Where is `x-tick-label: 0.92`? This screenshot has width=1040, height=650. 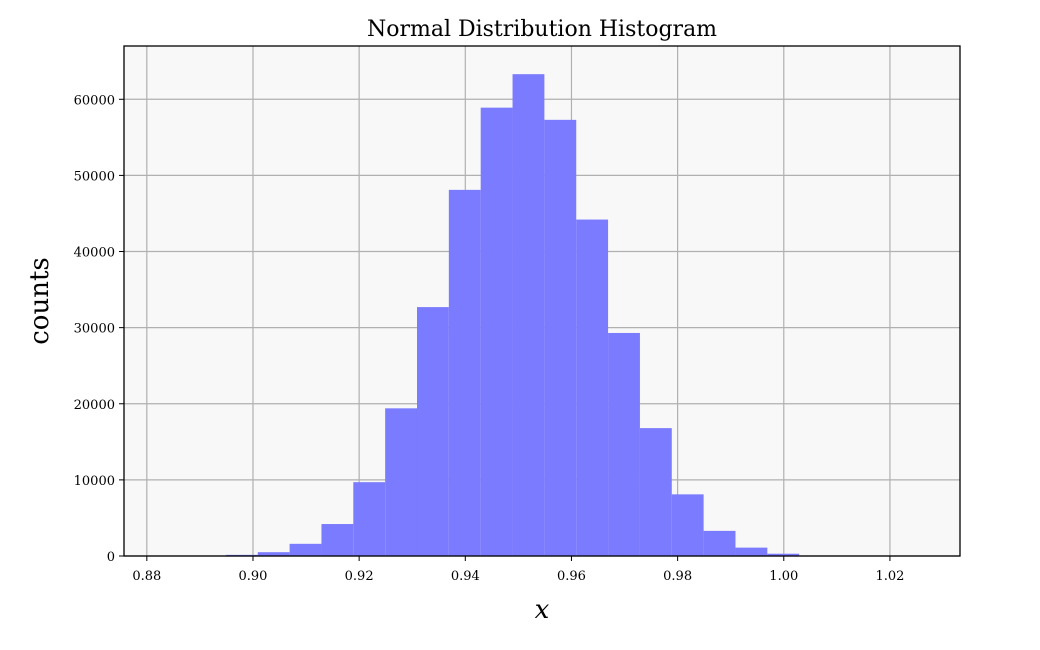 x-tick-label: 0.92 is located at coordinates (359, 576).